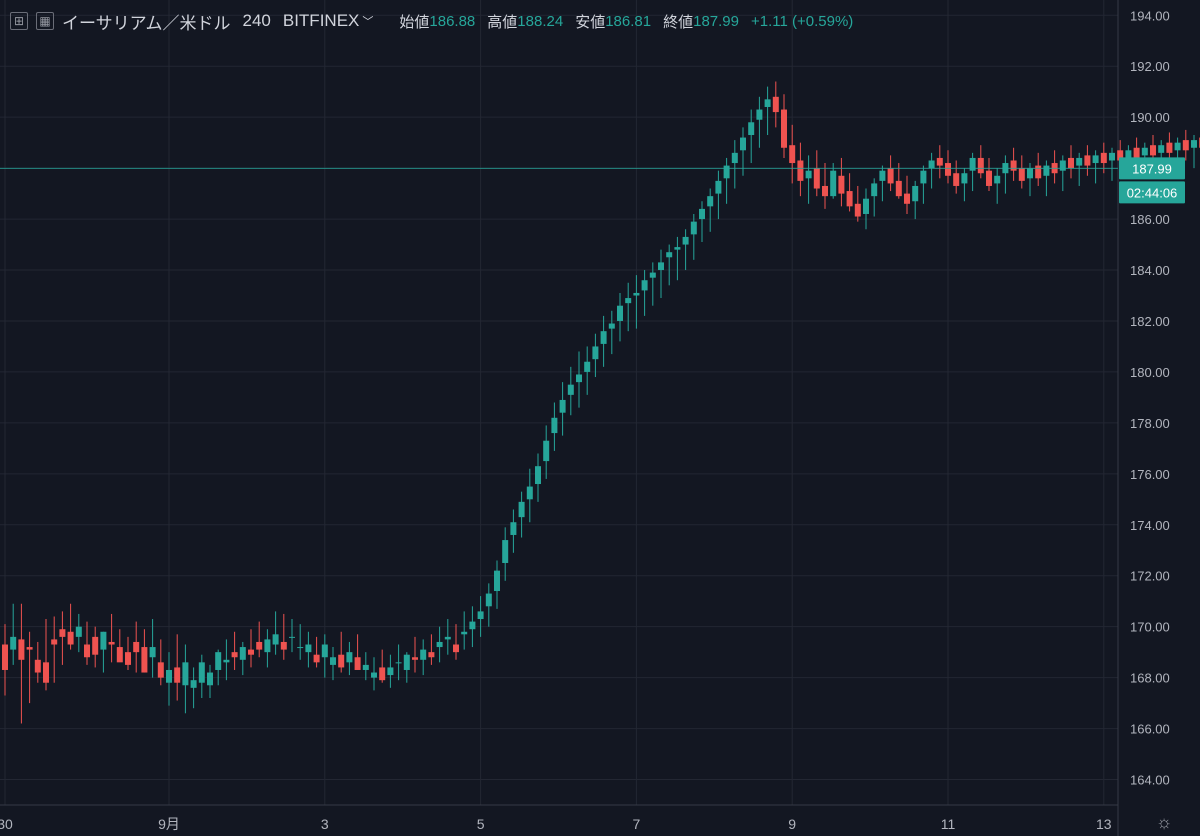  What do you see at coordinates (948, 824) in the screenshot?
I see `x-tick-label: 11` at bounding box center [948, 824].